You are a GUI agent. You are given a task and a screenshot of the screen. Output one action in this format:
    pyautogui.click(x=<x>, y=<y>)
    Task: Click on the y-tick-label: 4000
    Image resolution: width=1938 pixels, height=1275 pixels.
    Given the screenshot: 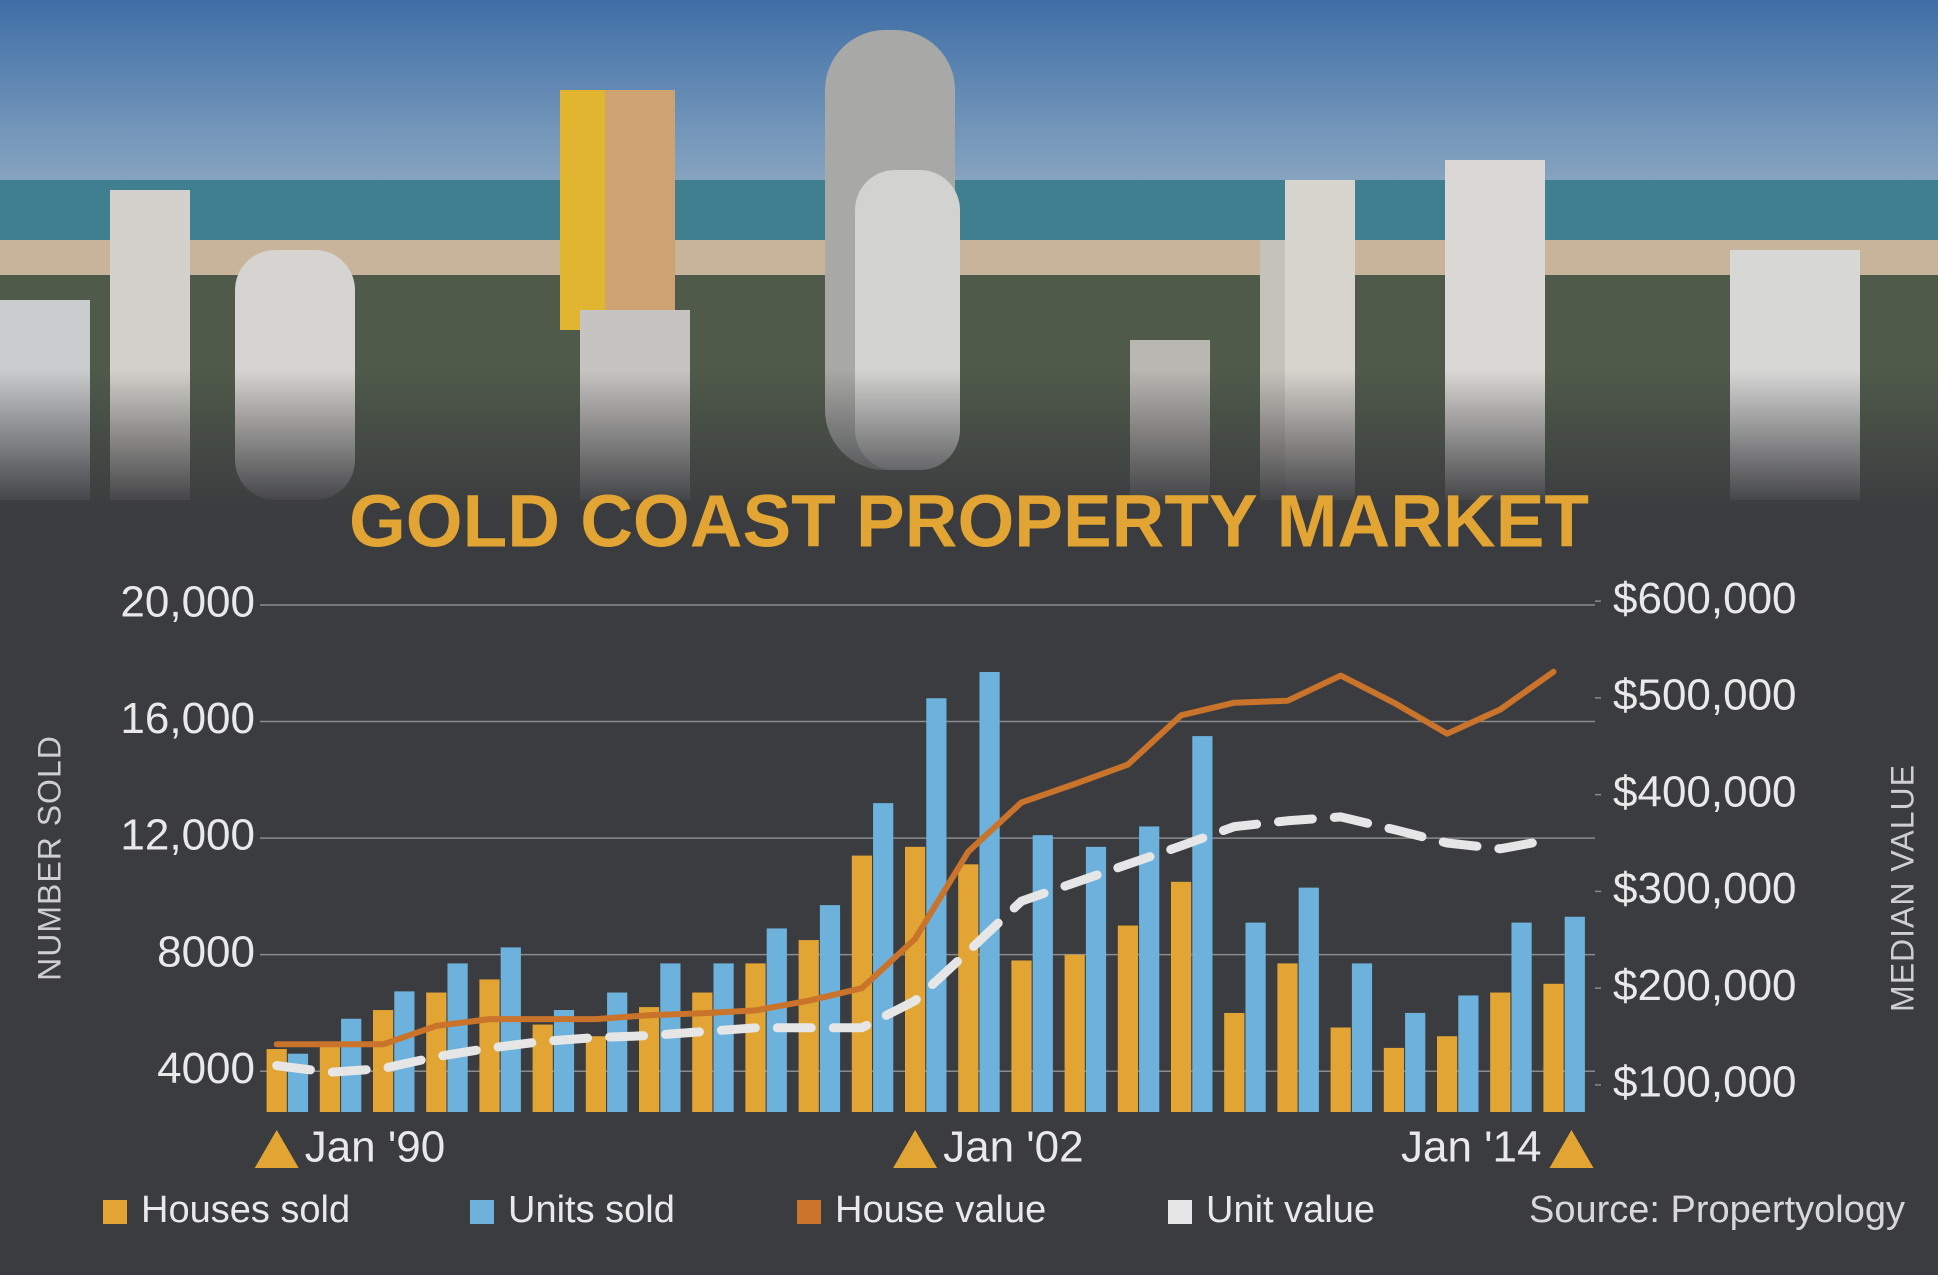 What is the action you would take?
    pyautogui.click(x=206, y=1068)
    